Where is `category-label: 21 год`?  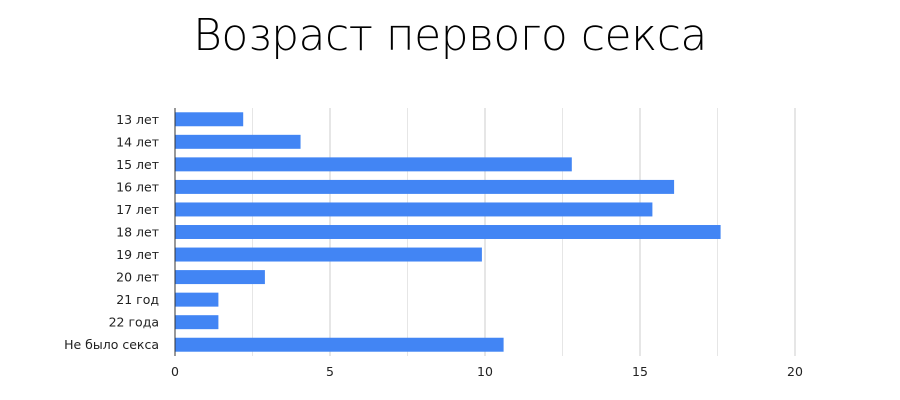
category-label: 21 год is located at coordinates (137, 299).